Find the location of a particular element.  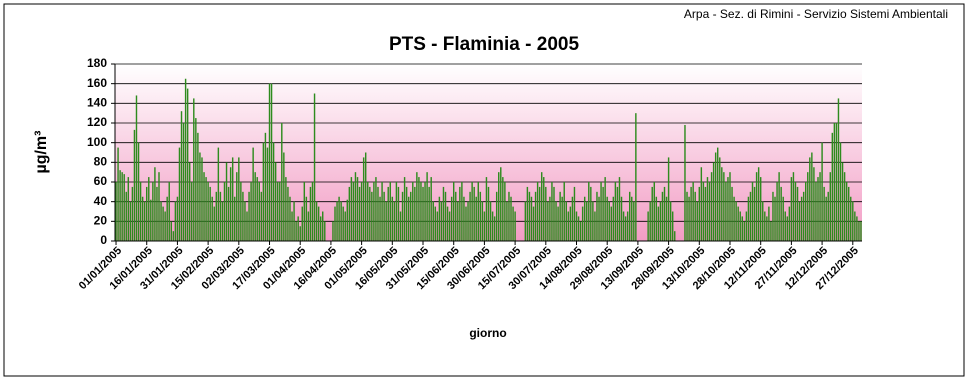

y-tick-label: 80 is located at coordinates (101, 162).